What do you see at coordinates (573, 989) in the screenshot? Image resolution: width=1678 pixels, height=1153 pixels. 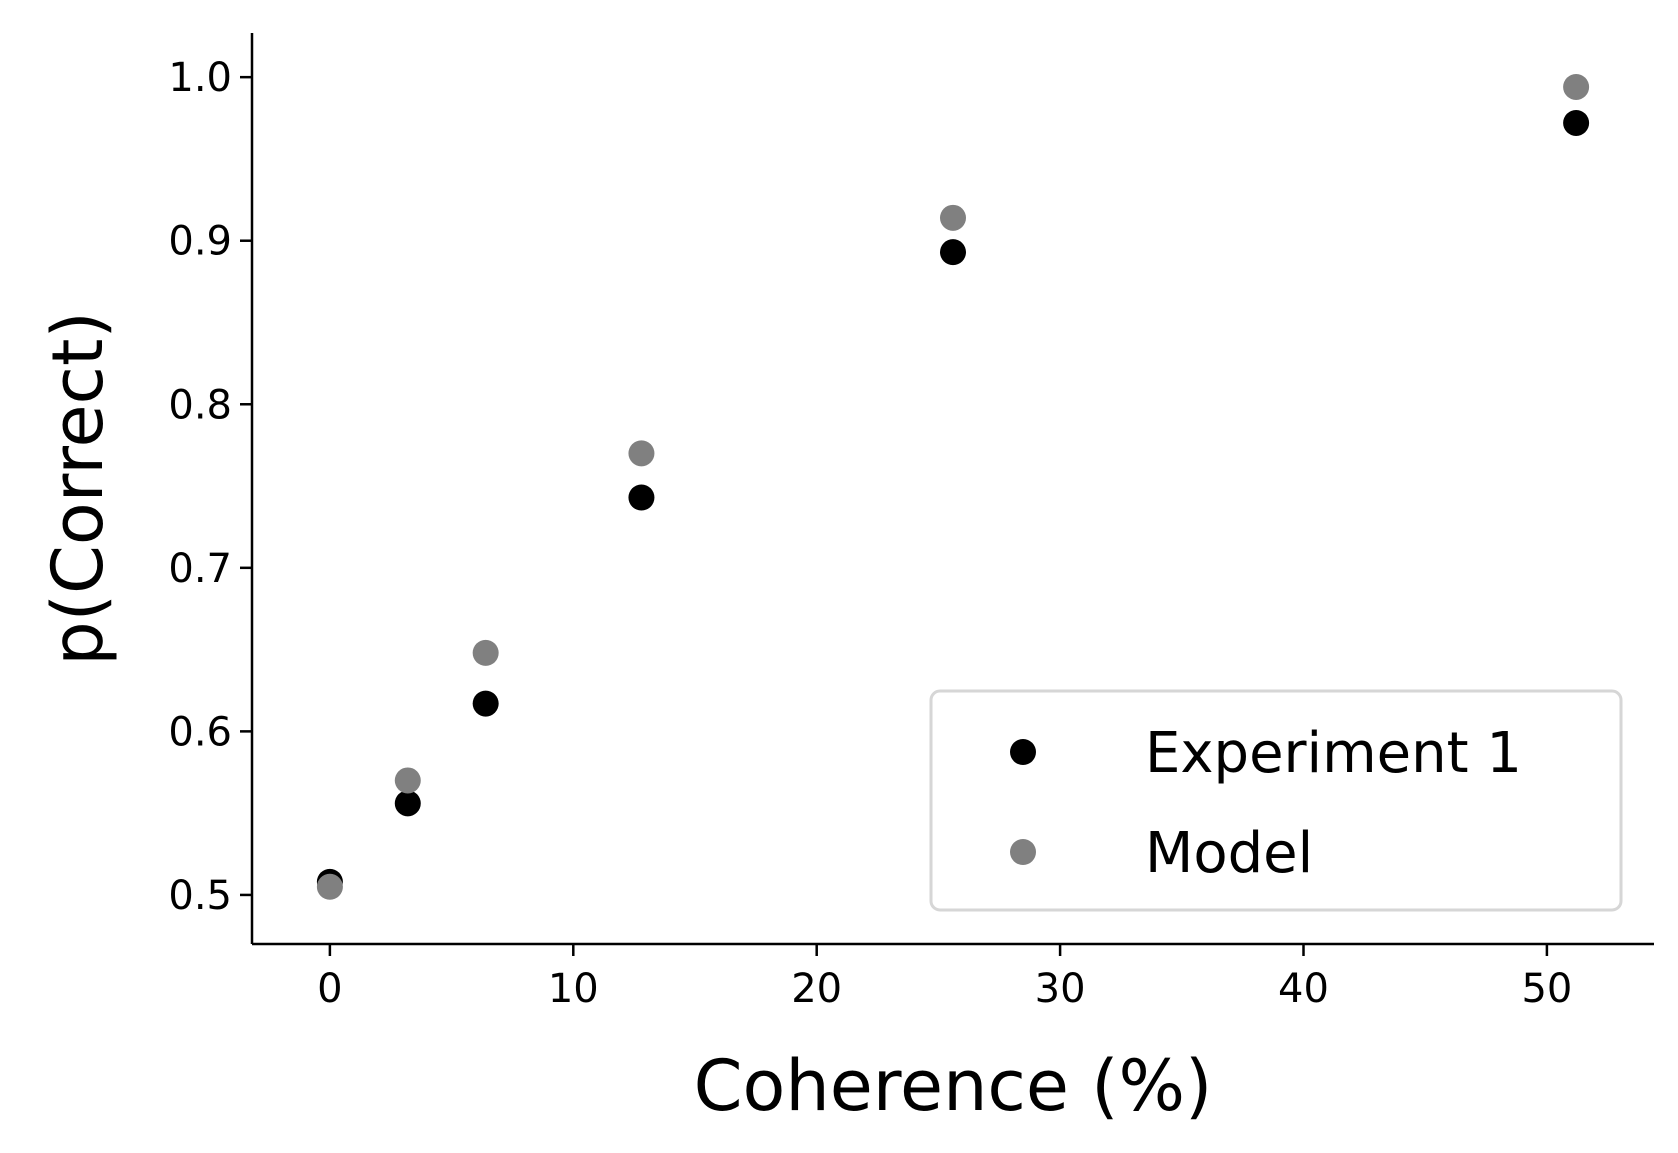 I see `x-tick-label: 10` at bounding box center [573, 989].